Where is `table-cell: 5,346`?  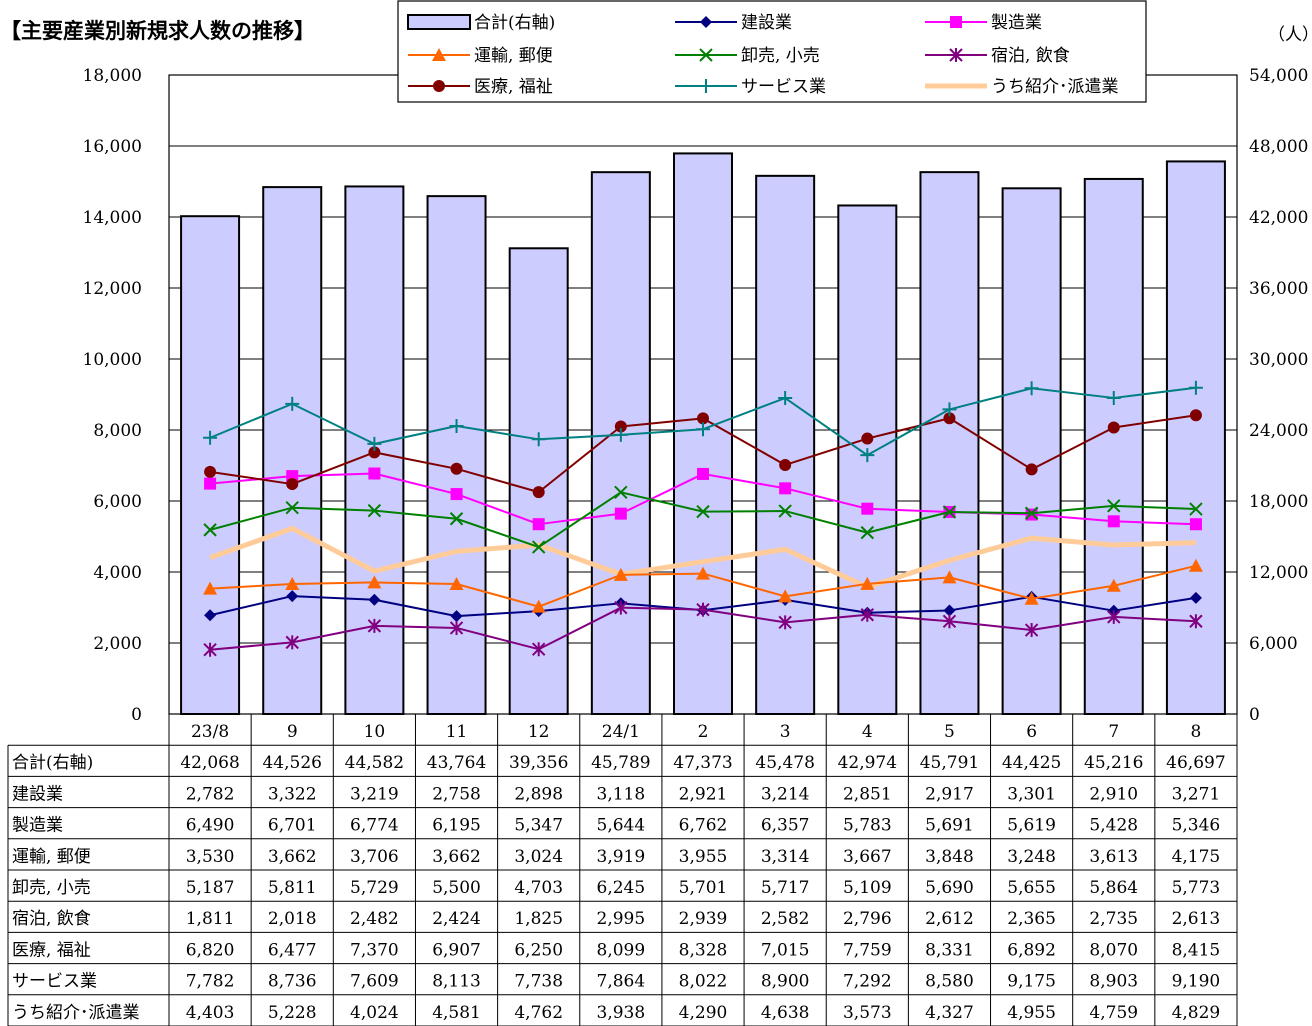 table-cell: 5,346 is located at coordinates (1196, 826).